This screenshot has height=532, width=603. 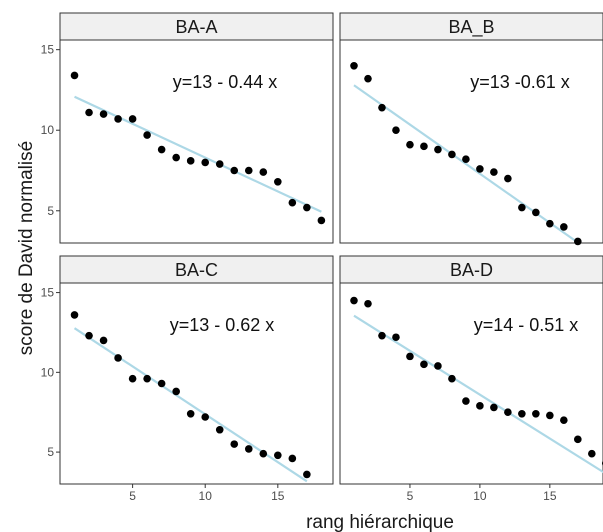 What do you see at coordinates (225, 82) in the screenshot?
I see `regression-equation: y=13 - 0.44 x` at bounding box center [225, 82].